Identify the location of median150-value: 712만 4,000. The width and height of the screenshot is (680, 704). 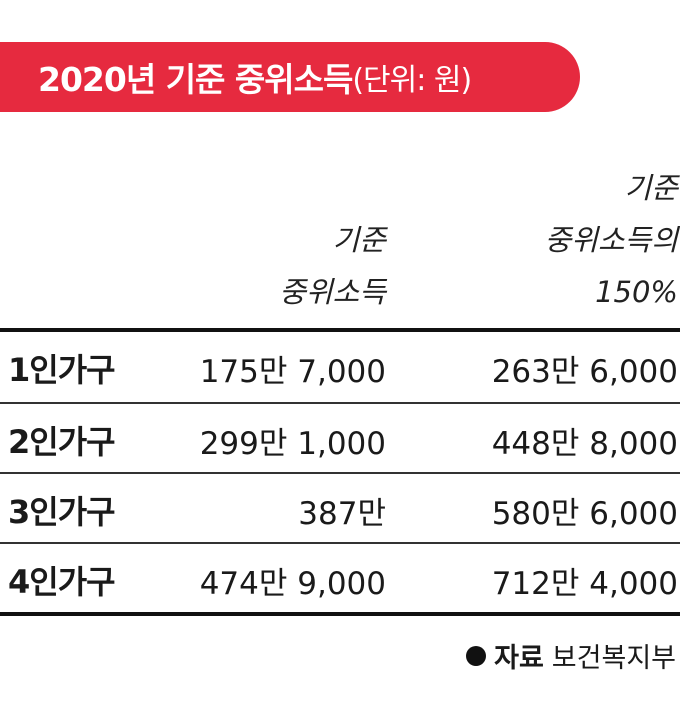
(584, 583).